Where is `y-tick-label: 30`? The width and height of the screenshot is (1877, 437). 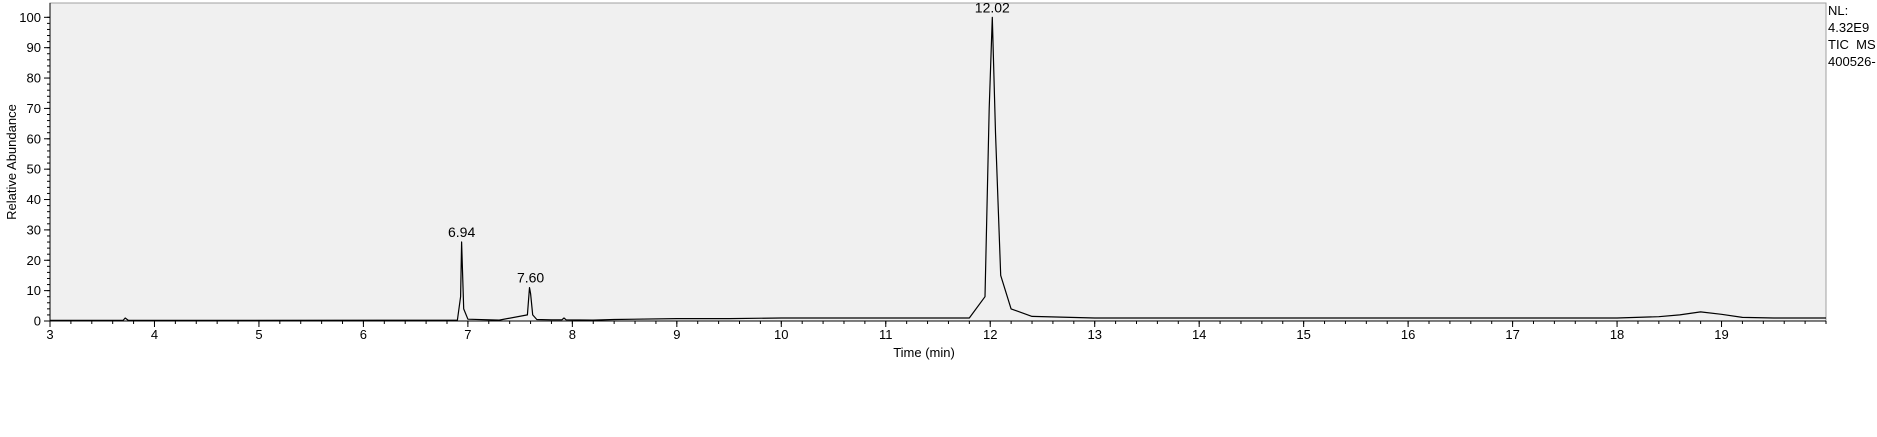
y-tick-label: 30 is located at coordinates (34, 229).